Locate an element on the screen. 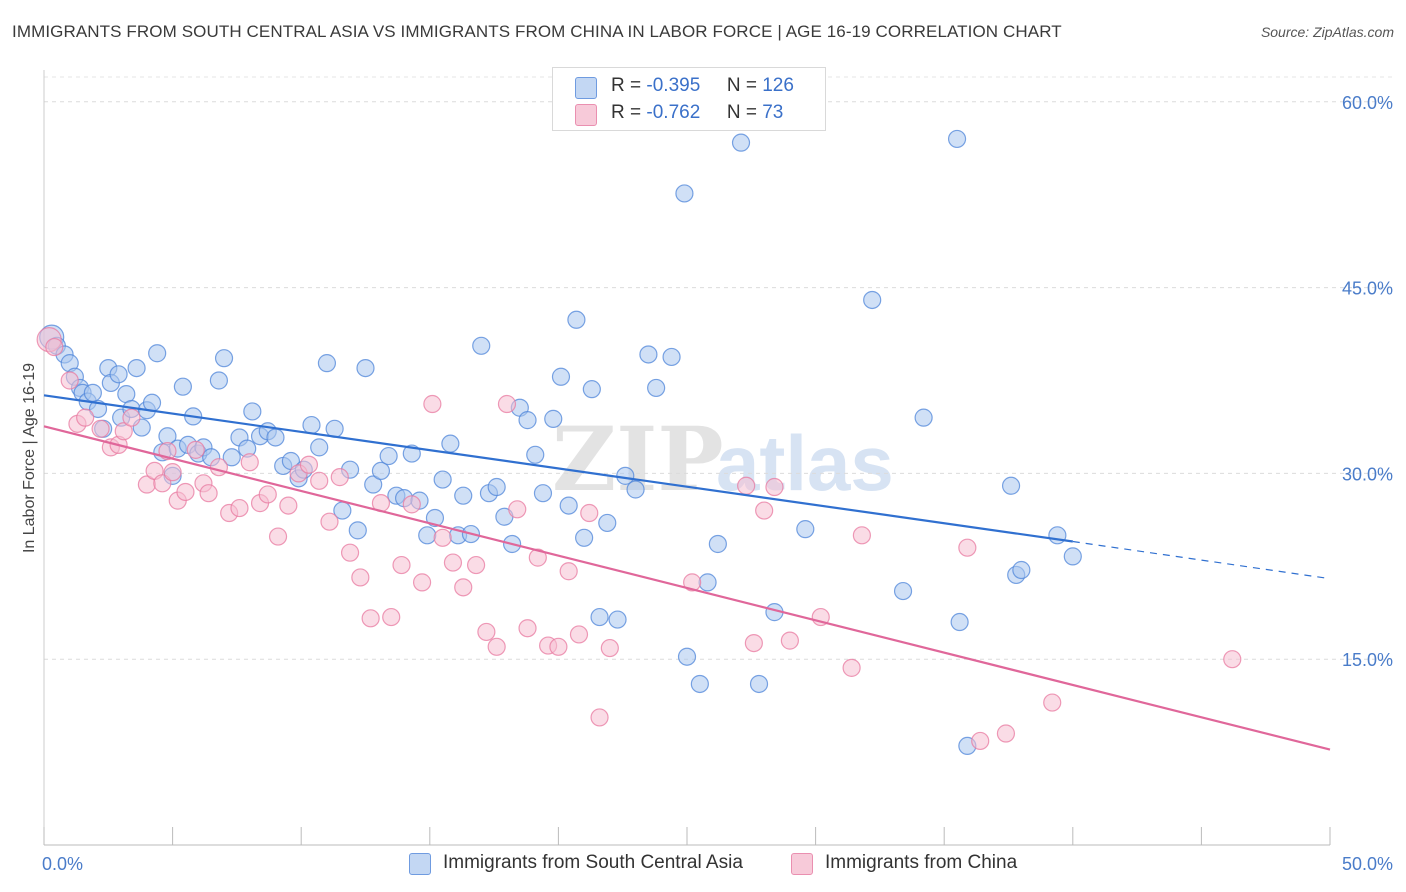 This screenshot has height=892, width=1406. series-name-blue: Immigrants from South Central Asia is located at coordinates (593, 862).